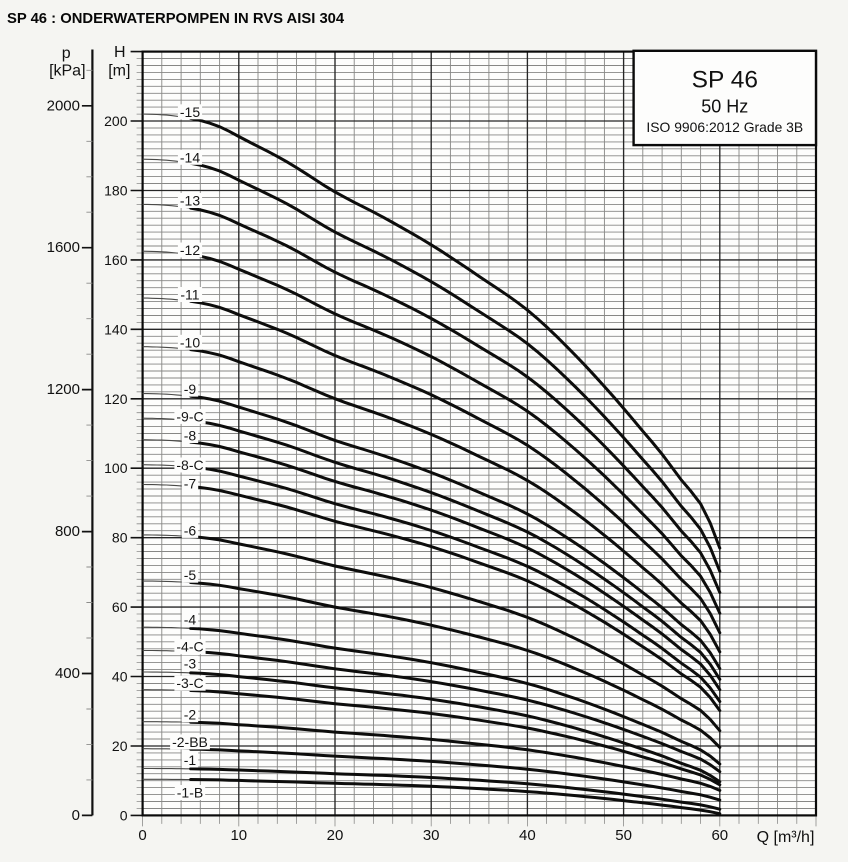 The height and width of the screenshot is (862, 848). Describe the element at coordinates (67, 70) in the screenshot. I see `svg-text: [kPa]` at that location.